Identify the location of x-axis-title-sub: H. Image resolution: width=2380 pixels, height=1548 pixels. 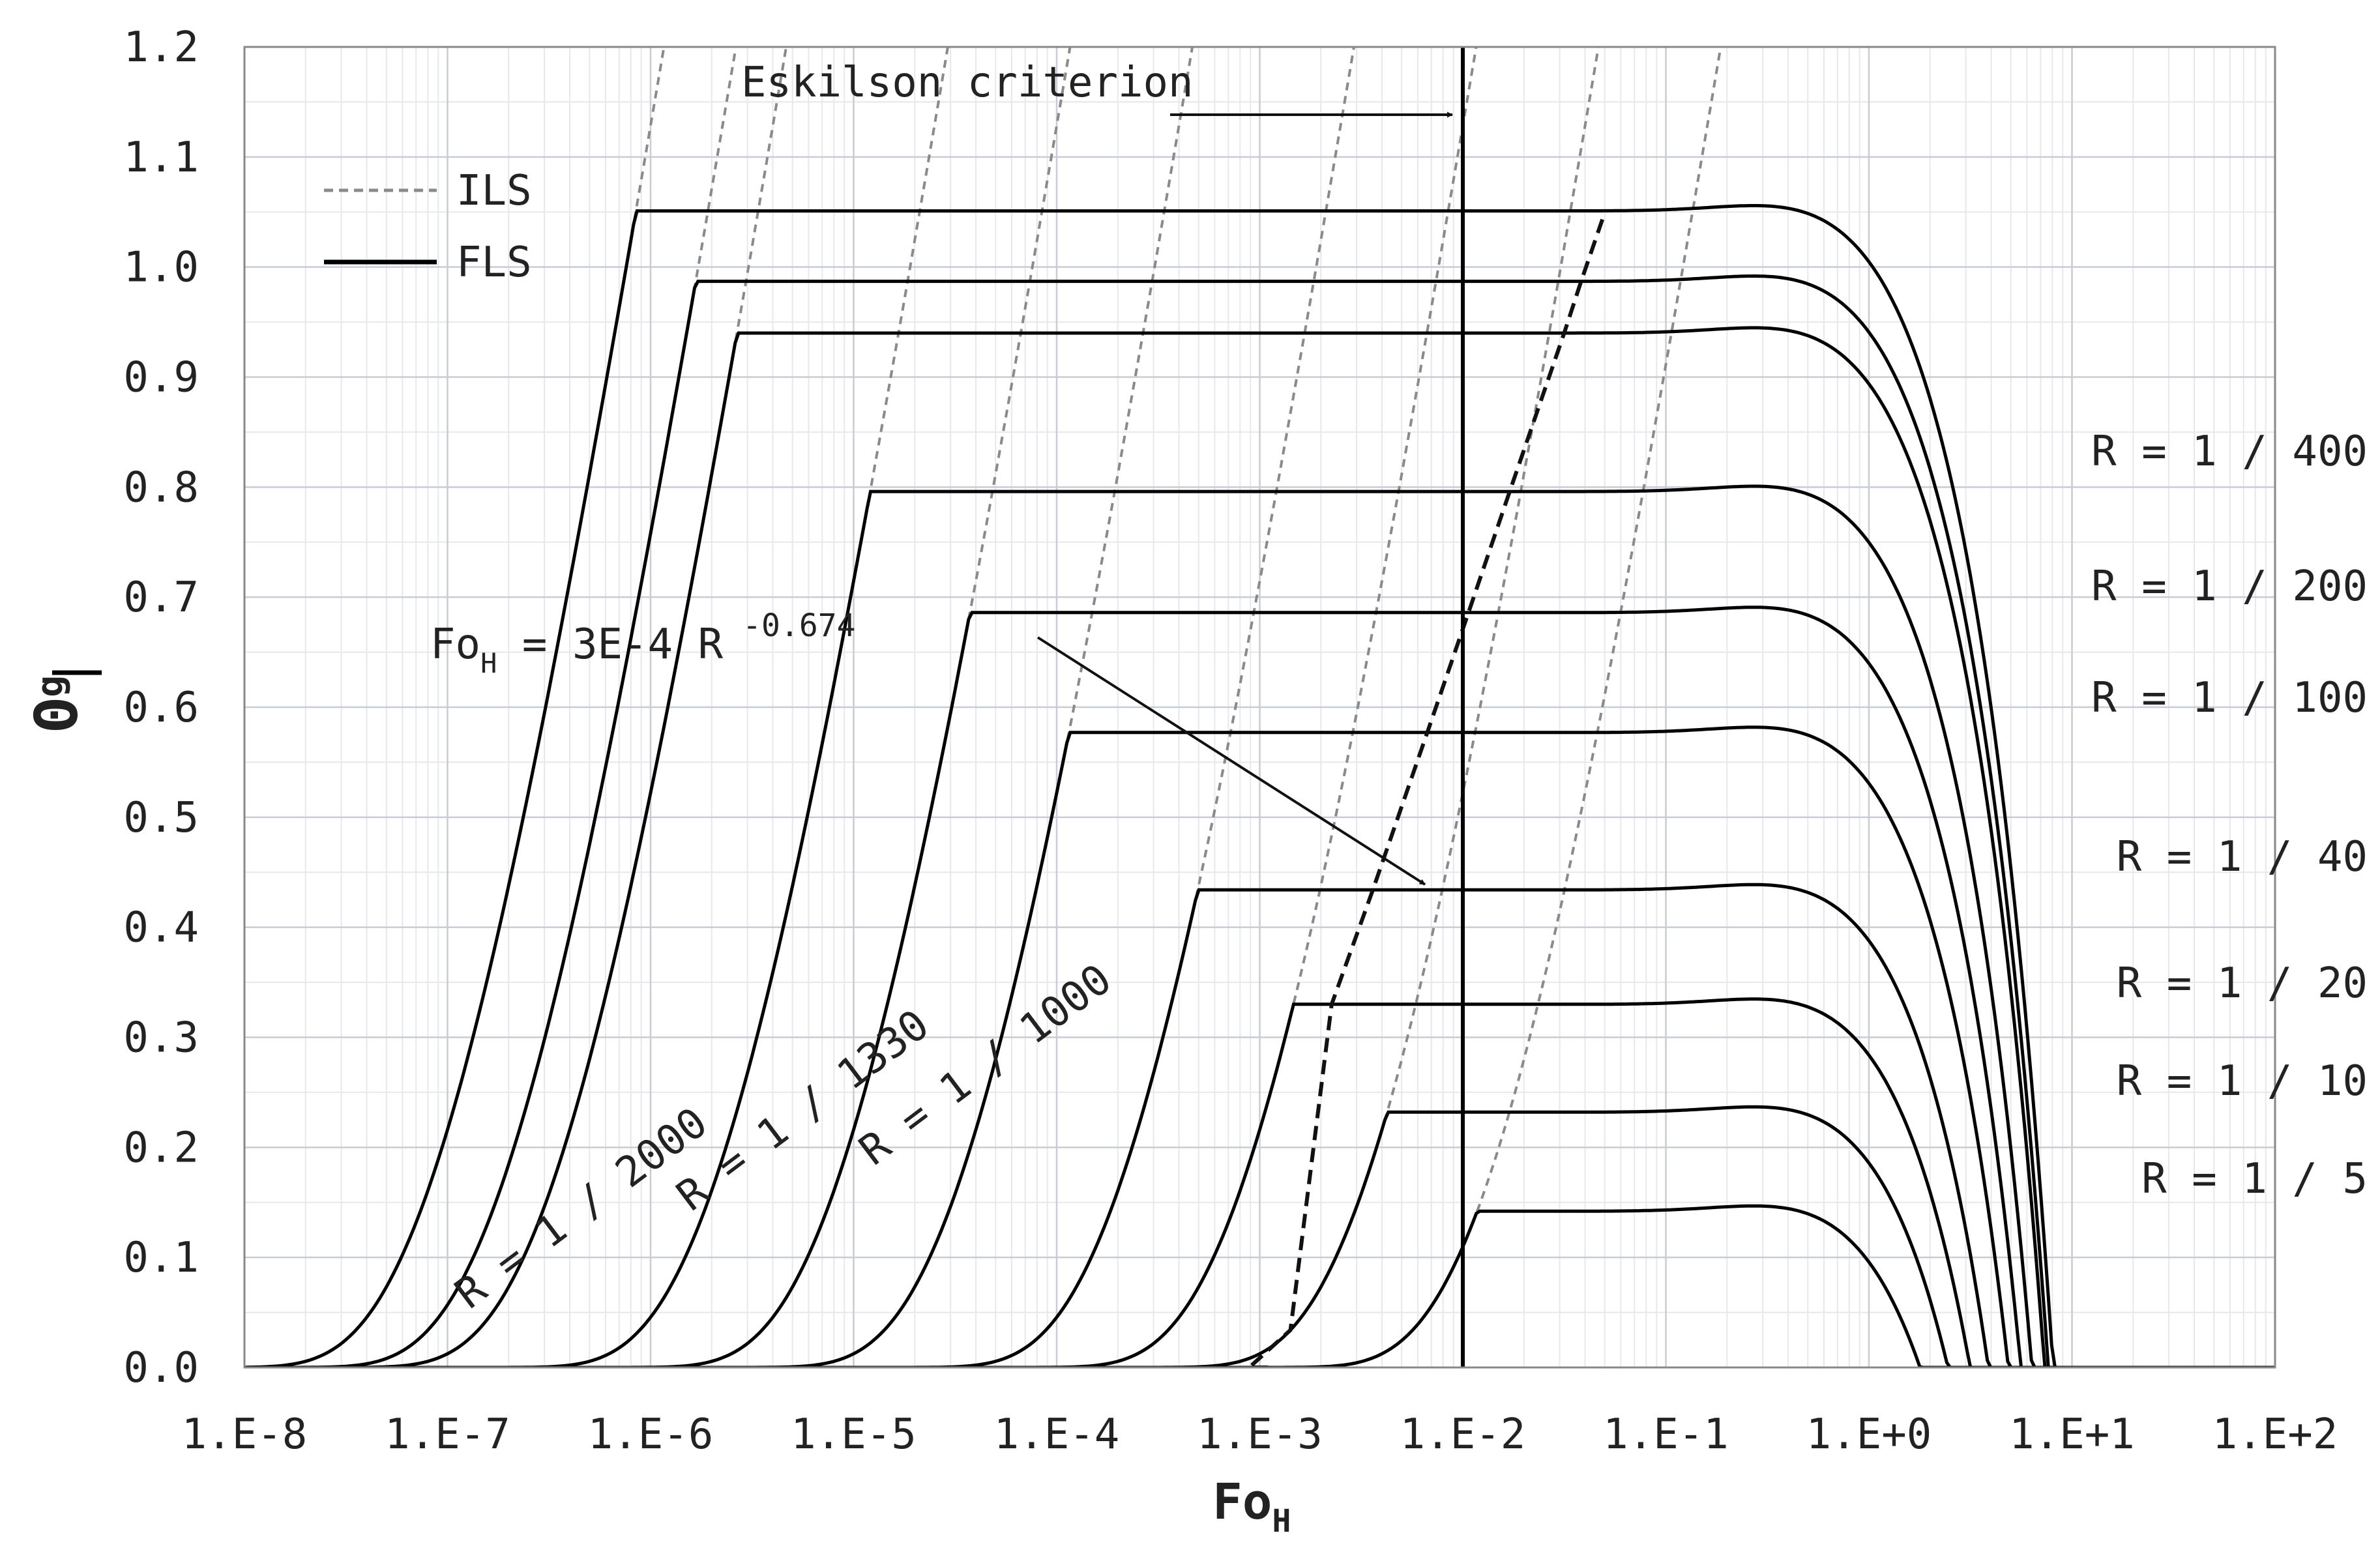
(1281, 1521).